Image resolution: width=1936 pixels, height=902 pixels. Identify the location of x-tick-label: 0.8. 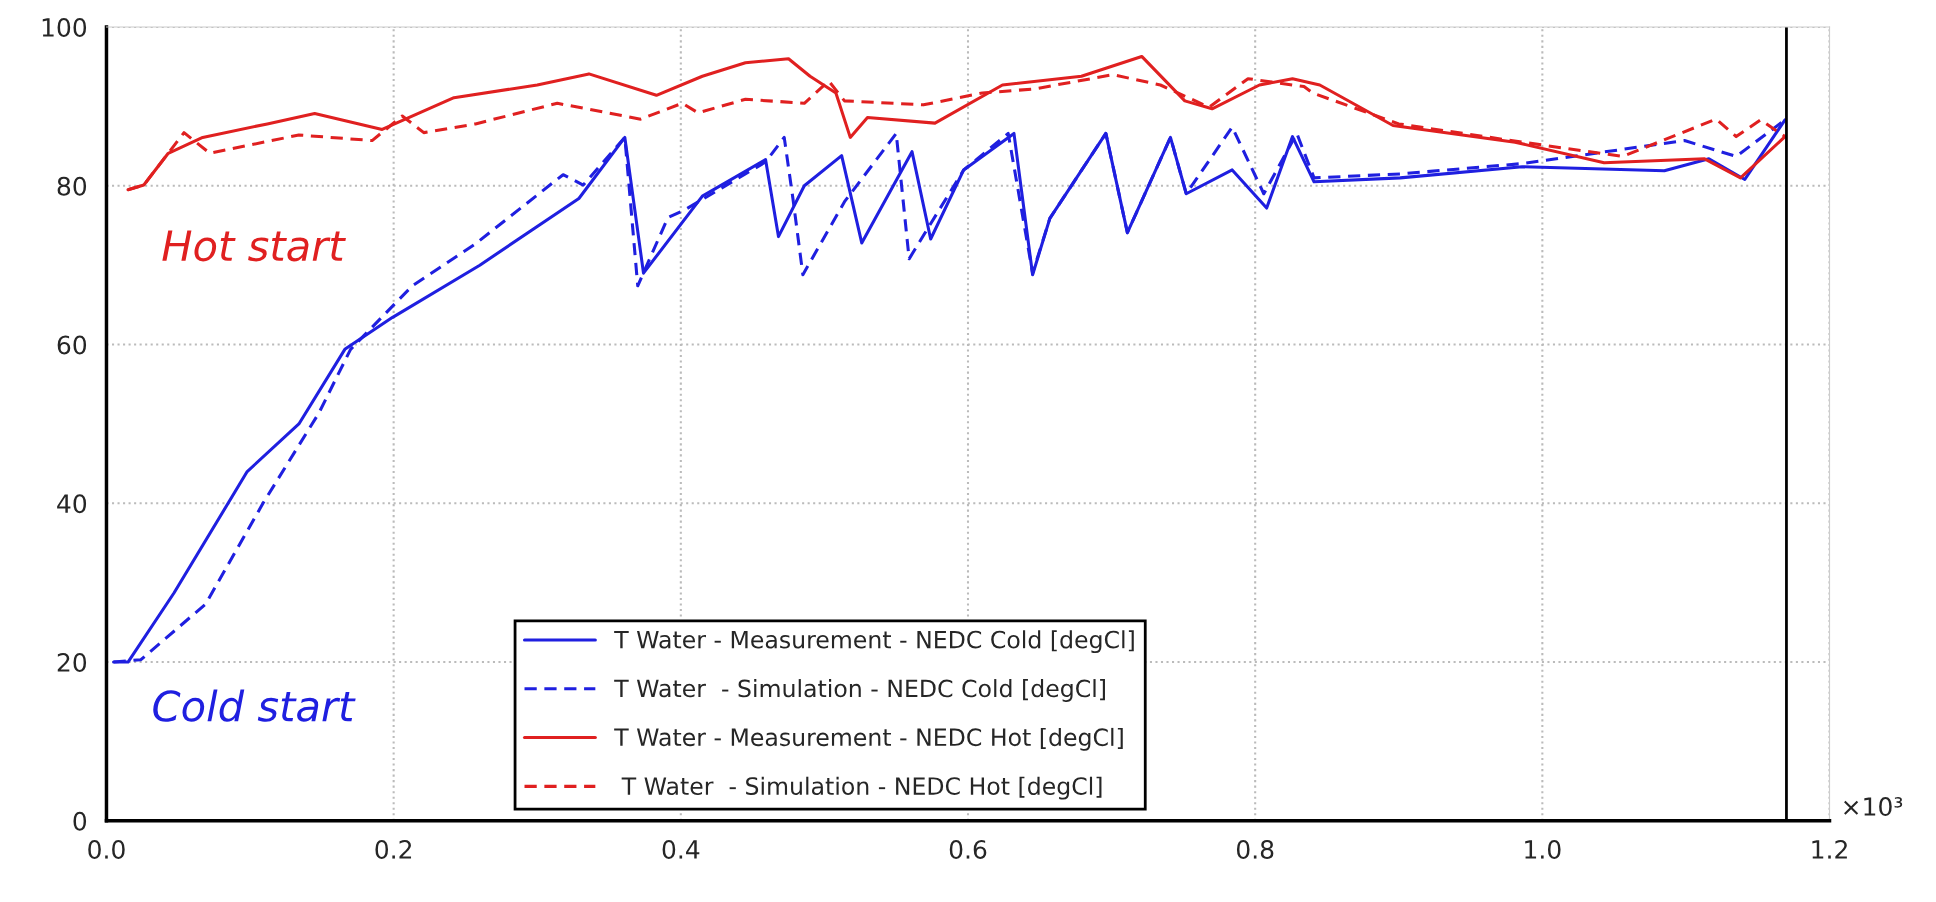
(1255, 849).